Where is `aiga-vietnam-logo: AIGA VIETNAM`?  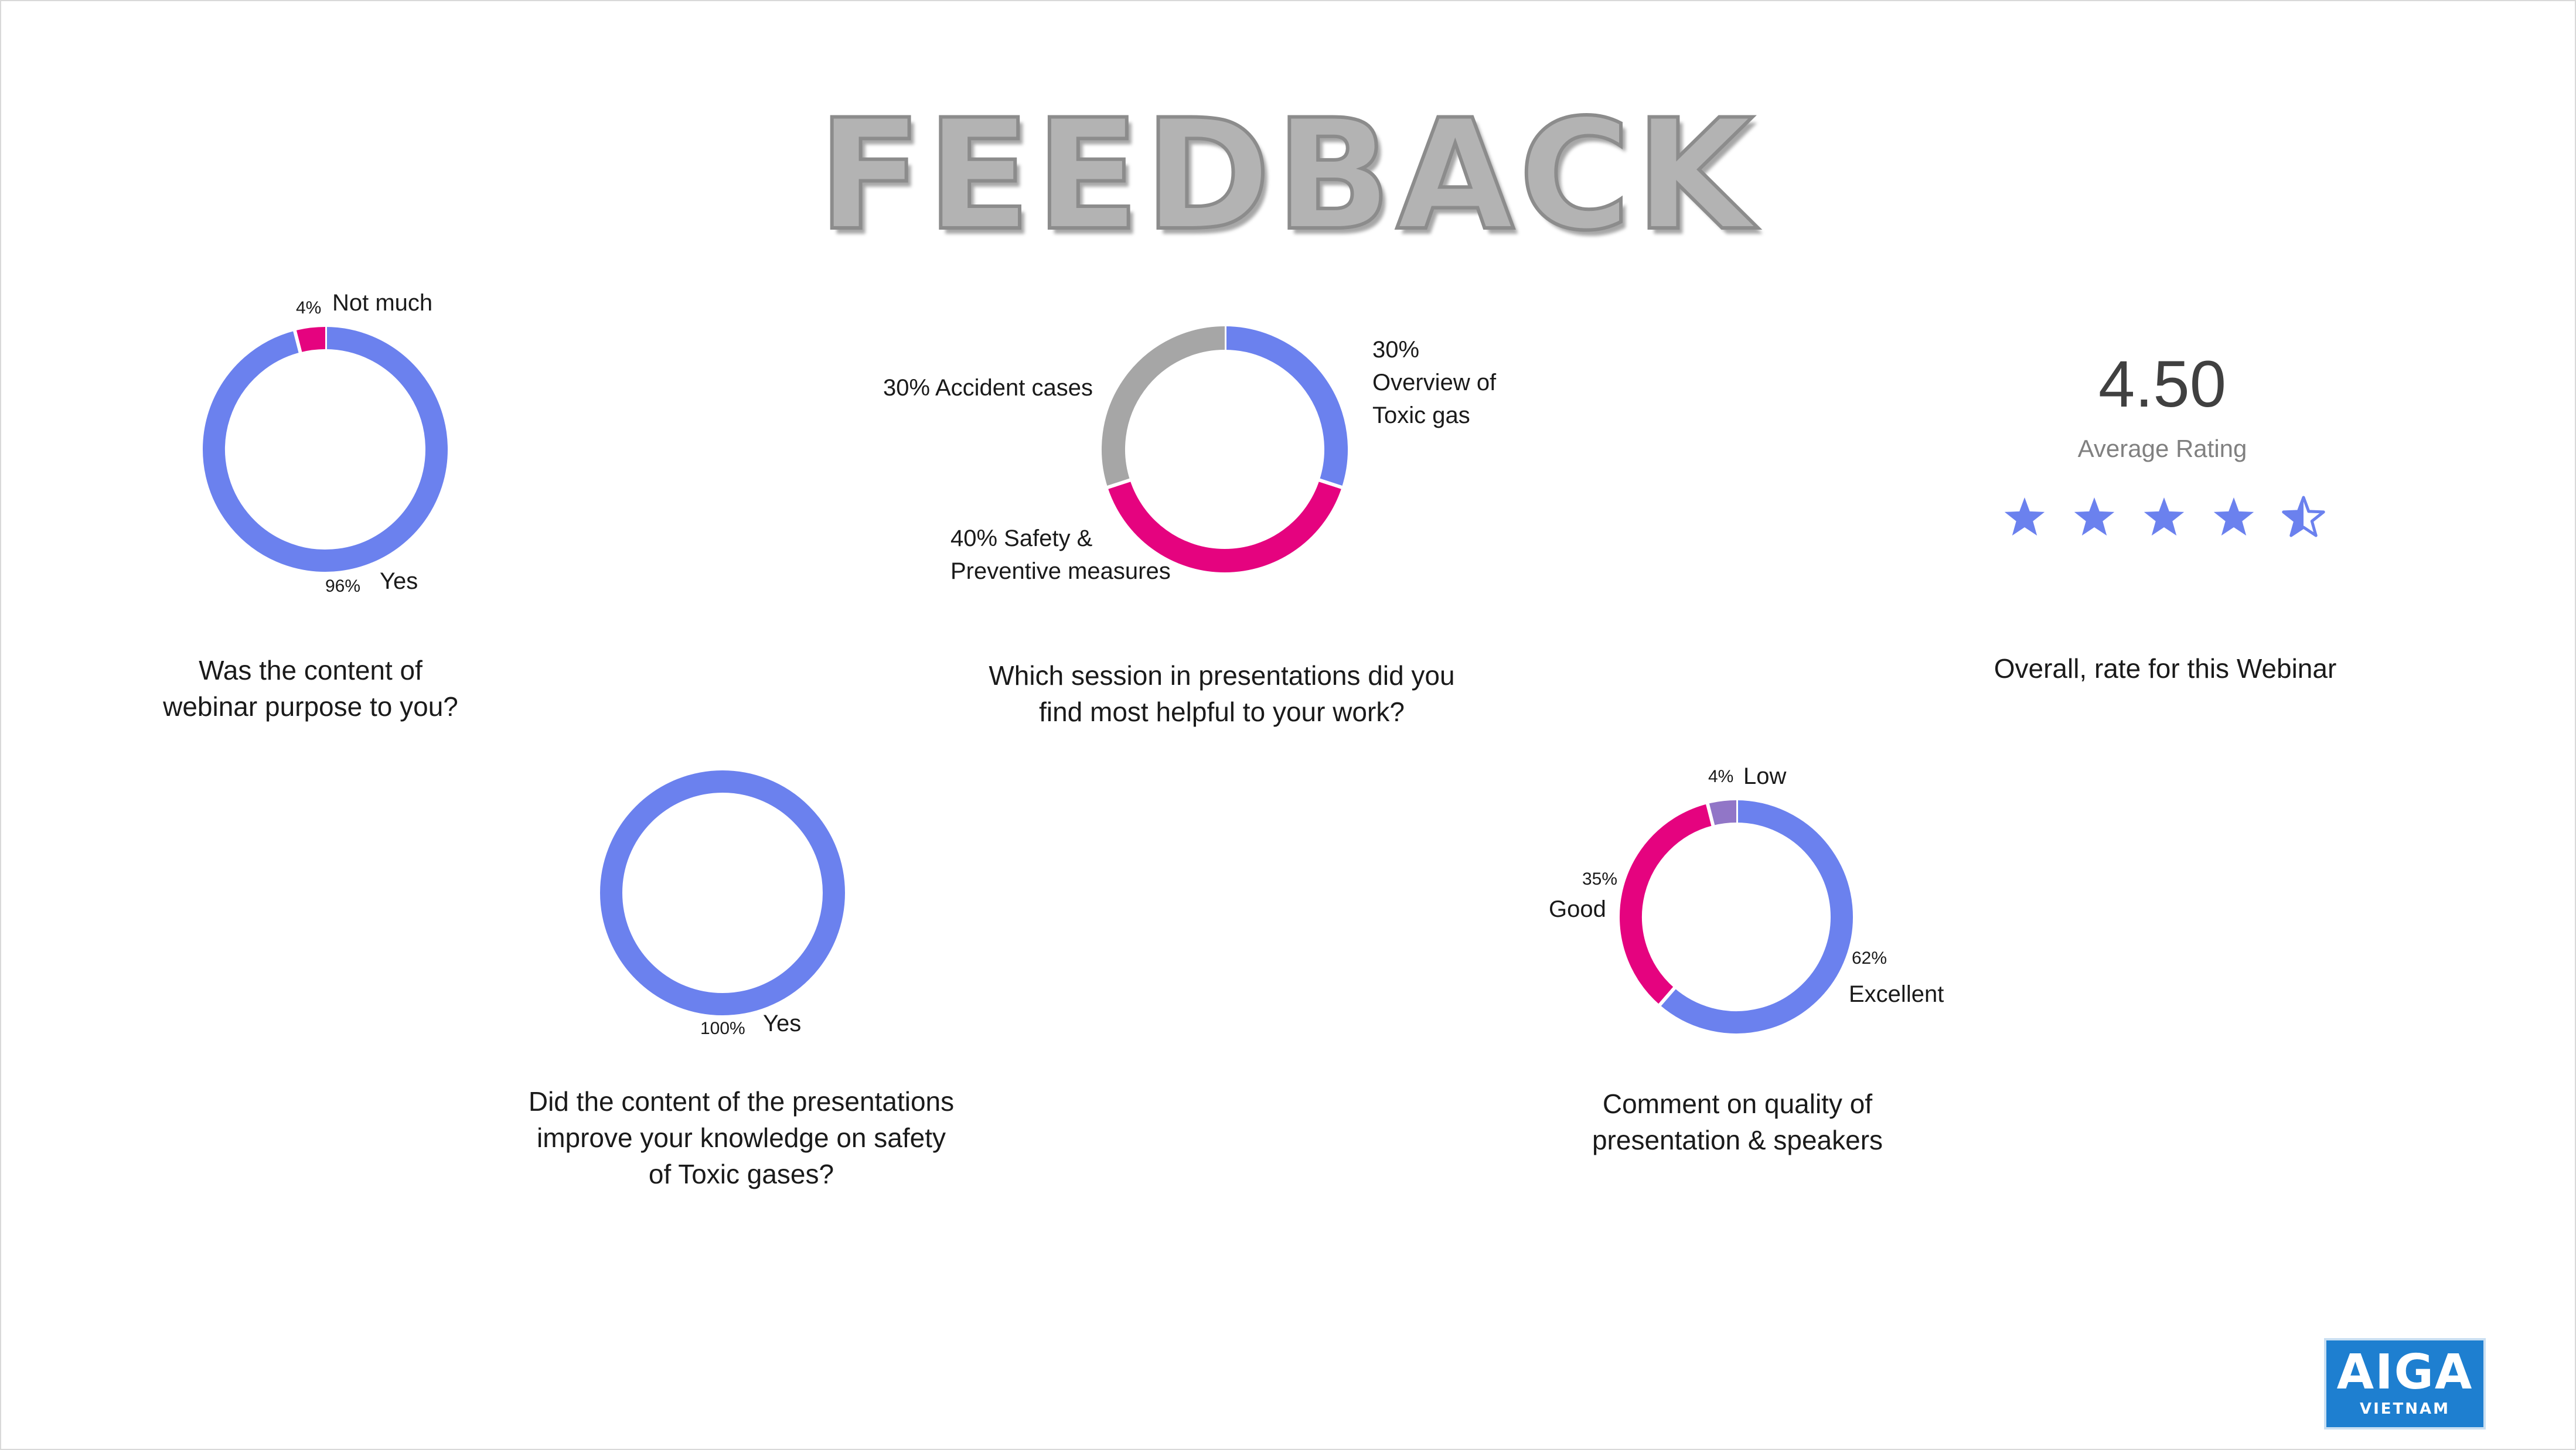 aiga-vietnam-logo: AIGA VIETNAM is located at coordinates (2405, 1383).